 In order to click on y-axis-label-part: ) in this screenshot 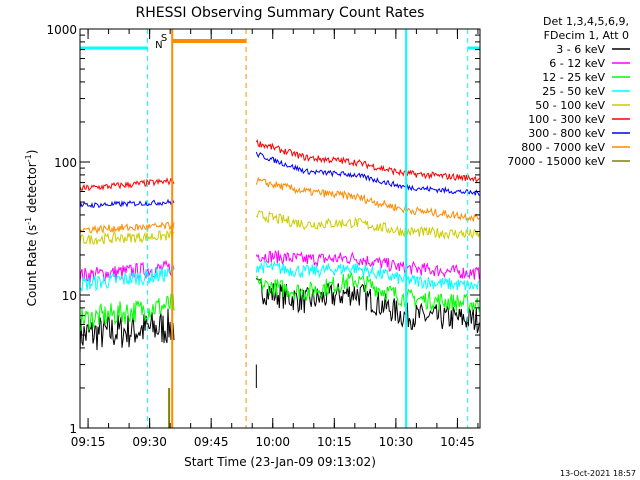, I will do `click(32, 152)`.